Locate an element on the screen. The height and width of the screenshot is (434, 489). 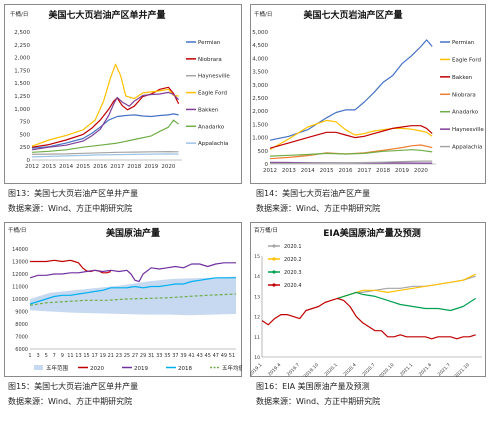
y-tick-label: 10000 is located at coordinates (20, 300).